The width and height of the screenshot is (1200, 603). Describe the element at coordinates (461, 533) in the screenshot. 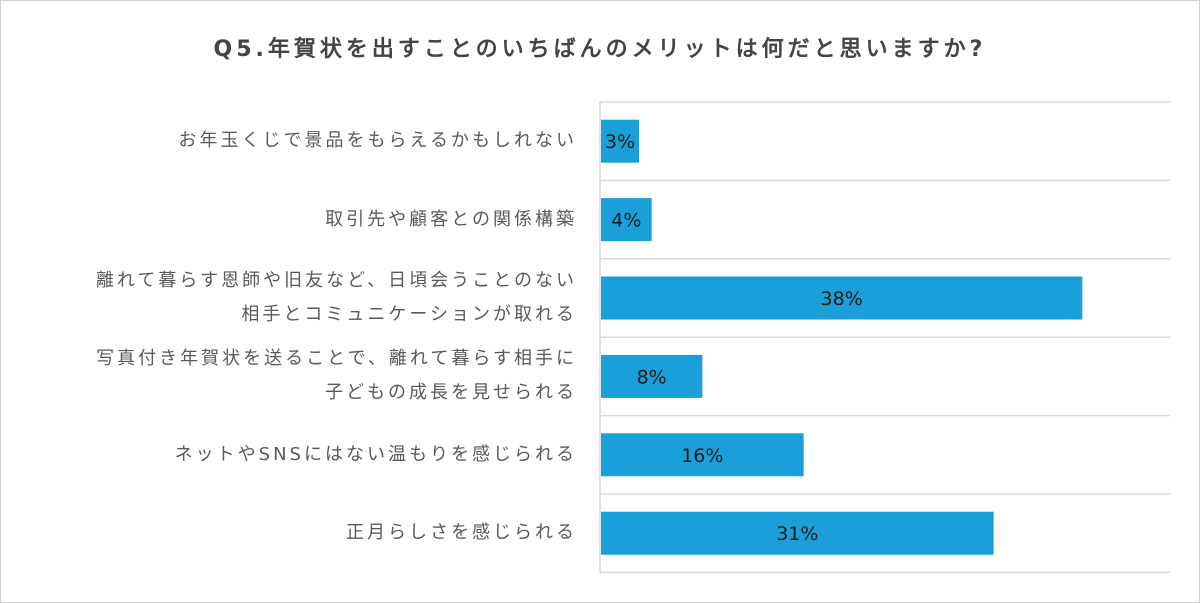

I see `category-label: 正月らしさを感じられる` at that location.